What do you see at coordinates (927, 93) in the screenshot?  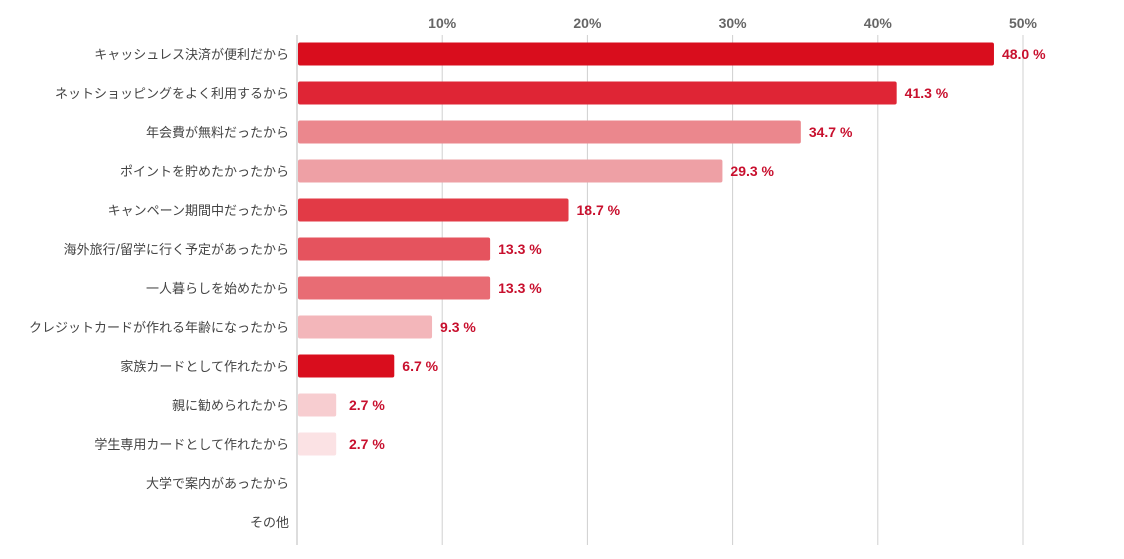 I see `data-label: 41.3 %` at bounding box center [927, 93].